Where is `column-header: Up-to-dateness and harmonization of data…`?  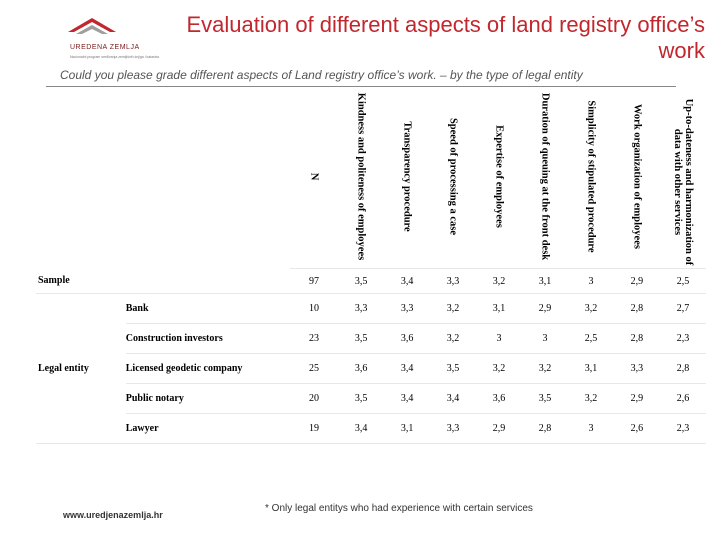
column-header: Up-to-dateness and harmonization of data… is located at coordinates (682, 183).